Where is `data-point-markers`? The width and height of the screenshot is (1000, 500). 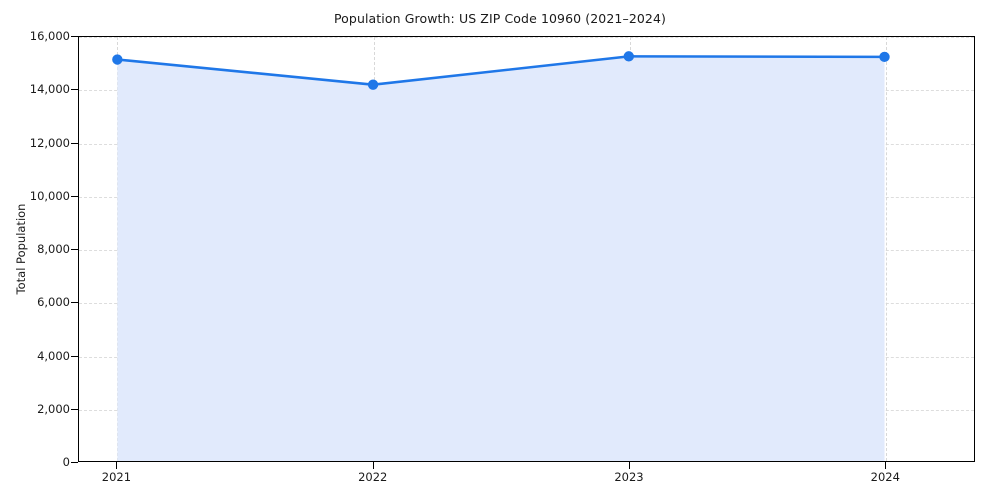 data-point-markers is located at coordinates (501, 70).